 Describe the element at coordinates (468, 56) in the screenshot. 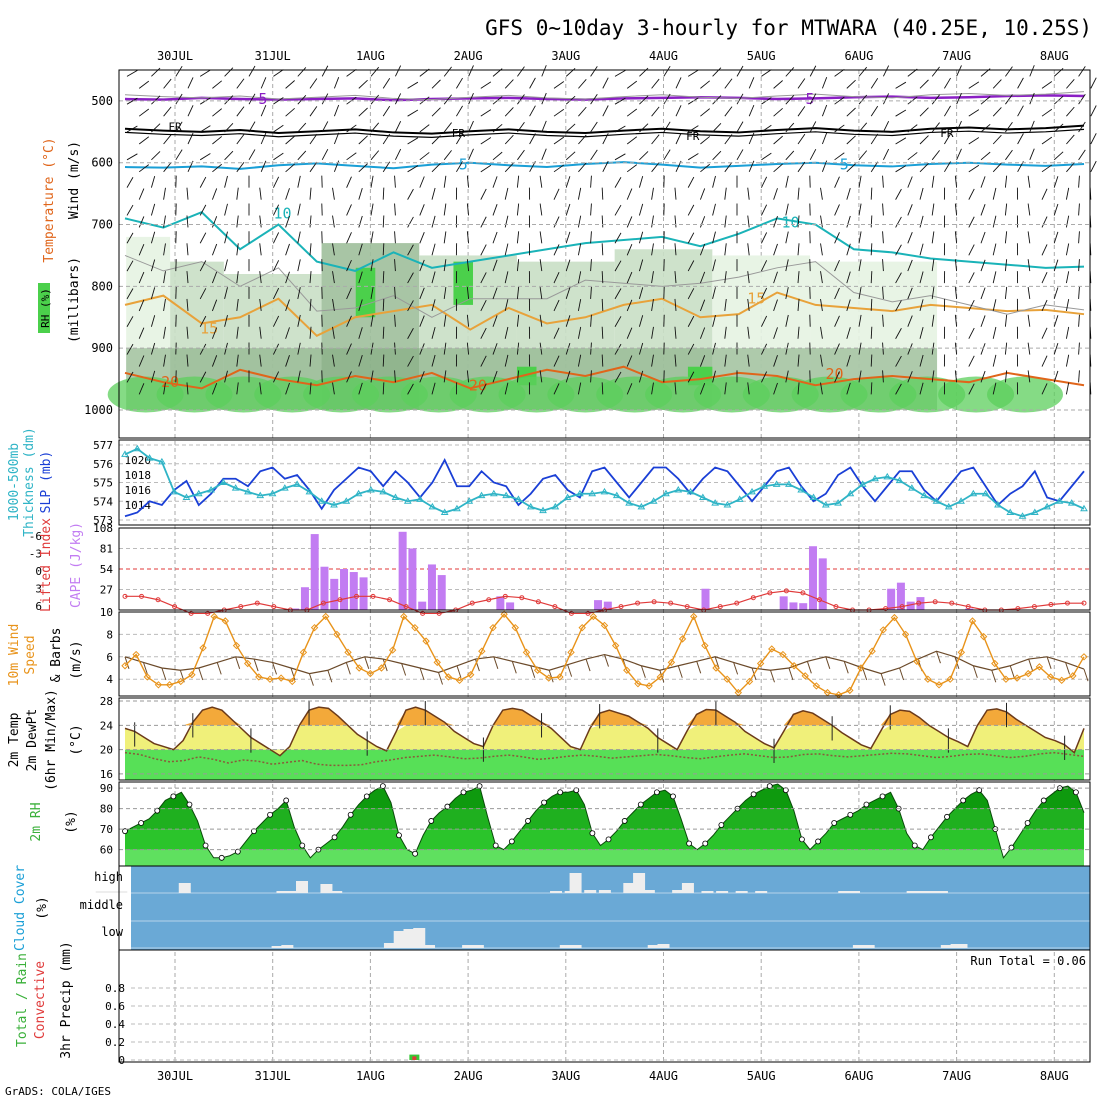

I see `date-tick-top: 2AUG` at that location.